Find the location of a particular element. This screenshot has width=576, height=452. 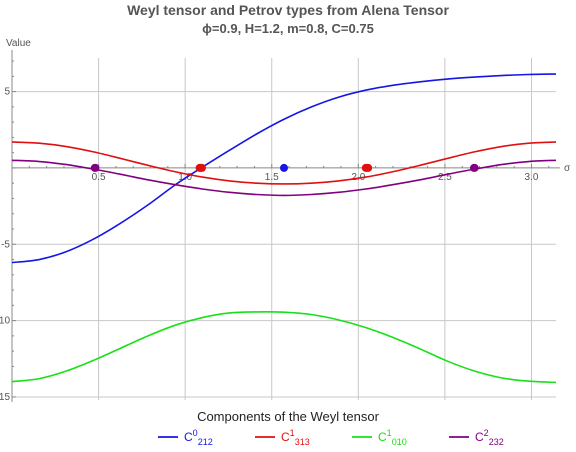

chart-subtitle: ϕ=0.9, H=1.2, m=0.8, C=0.75 is located at coordinates (288, 28).